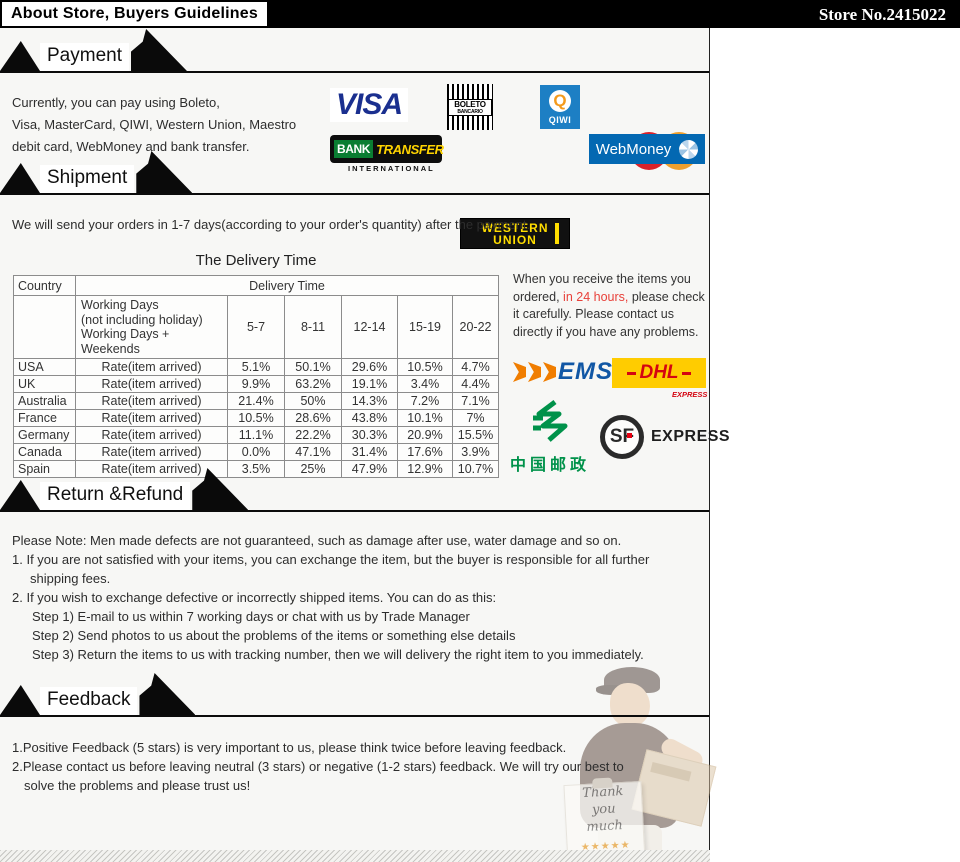 The width and height of the screenshot is (960, 862). I want to click on delivery-table-title: The Delivery Time, so click(256, 260).